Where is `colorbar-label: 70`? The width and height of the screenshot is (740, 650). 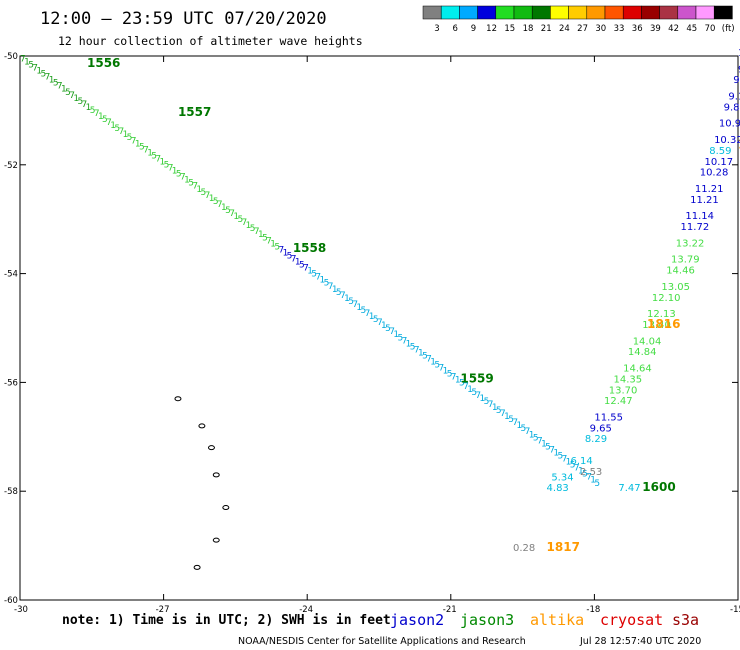 colorbar-label: 70 is located at coordinates (710, 29).